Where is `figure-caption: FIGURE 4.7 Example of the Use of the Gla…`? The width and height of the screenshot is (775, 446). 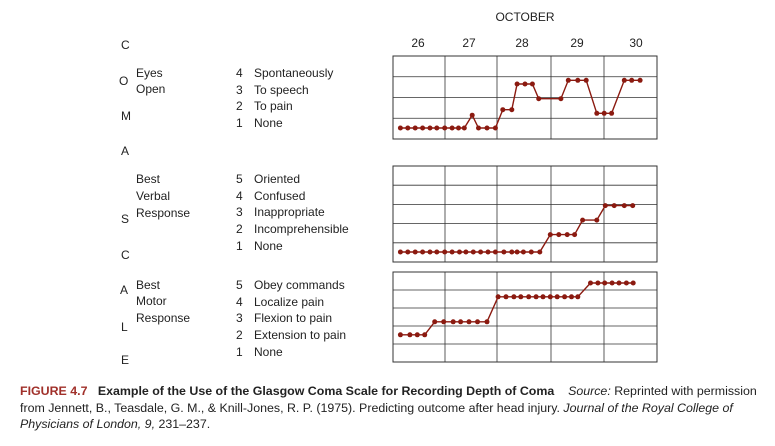 figure-caption: FIGURE 4.7 Example of the Use of the Gla… is located at coordinates (392, 408).